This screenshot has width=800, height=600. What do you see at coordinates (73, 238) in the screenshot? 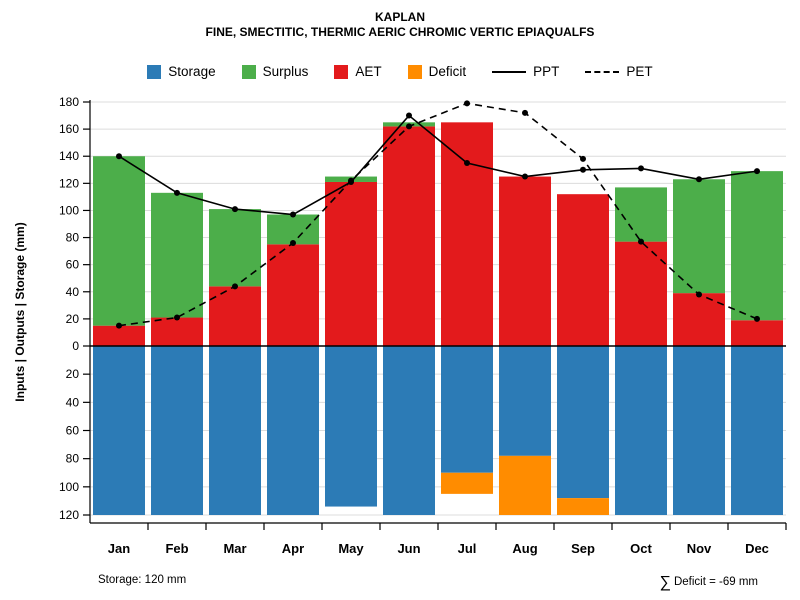
I see `y-tick-label: 80` at bounding box center [73, 238].